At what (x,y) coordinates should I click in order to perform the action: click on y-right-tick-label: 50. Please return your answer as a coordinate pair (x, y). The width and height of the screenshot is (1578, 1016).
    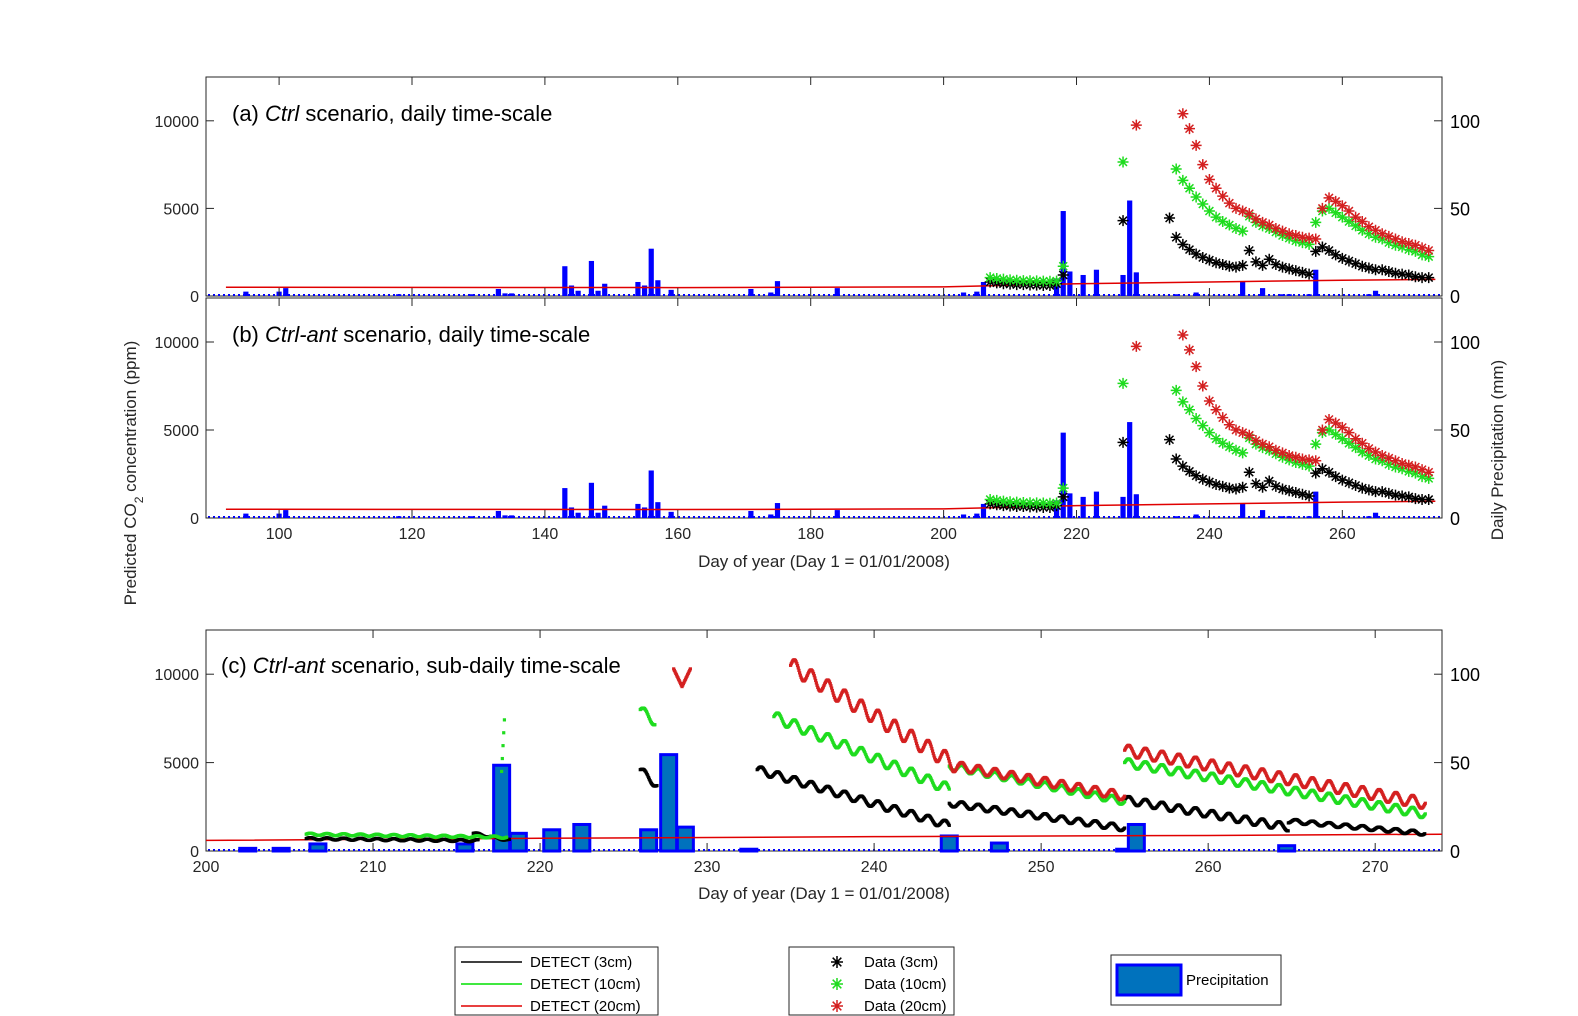
    Looking at the image, I should click on (1460, 209).